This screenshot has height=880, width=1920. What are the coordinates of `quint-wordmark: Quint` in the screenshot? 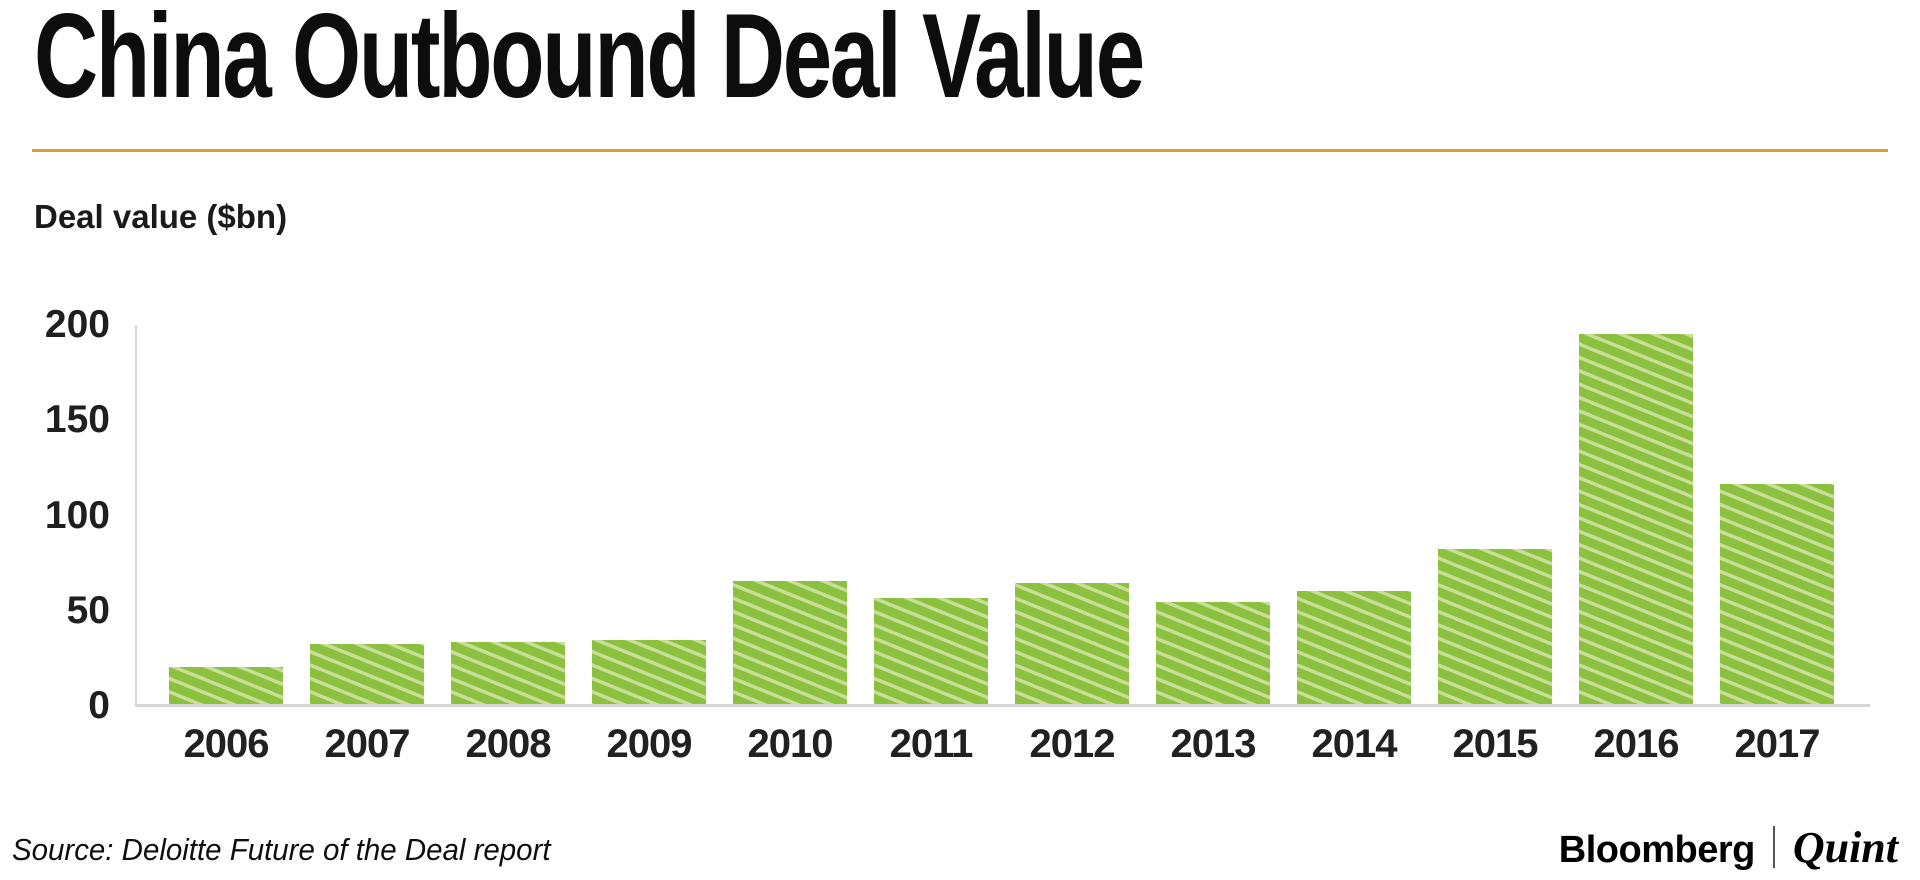 It's located at (1845, 847).